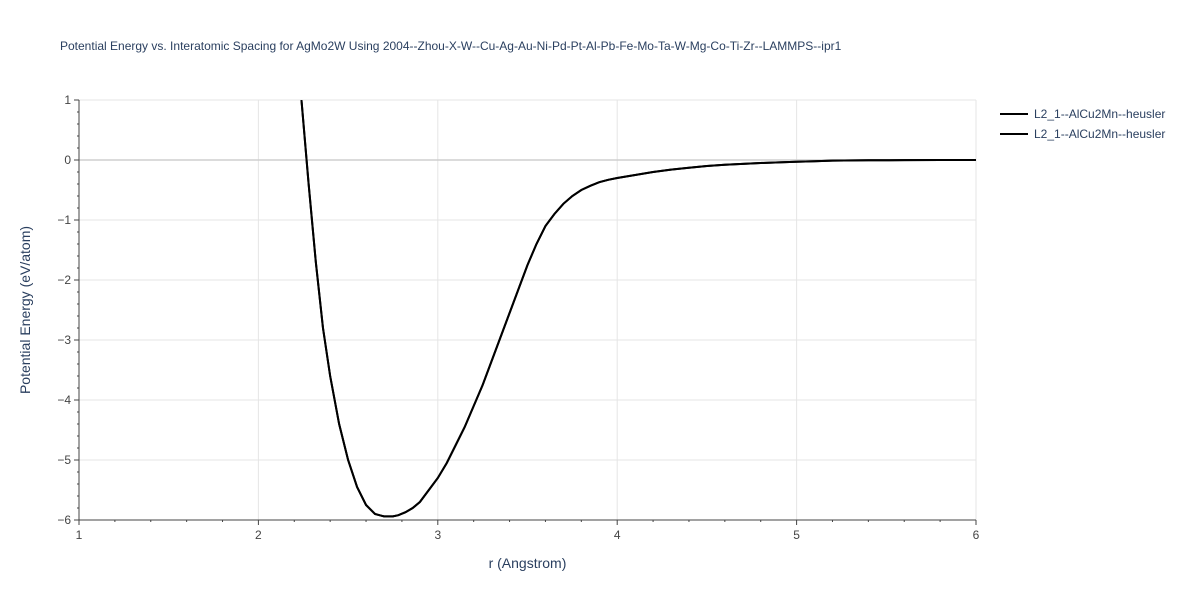 This screenshot has width=1200, height=600. I want to click on x-tick-label: 4, so click(617, 535).